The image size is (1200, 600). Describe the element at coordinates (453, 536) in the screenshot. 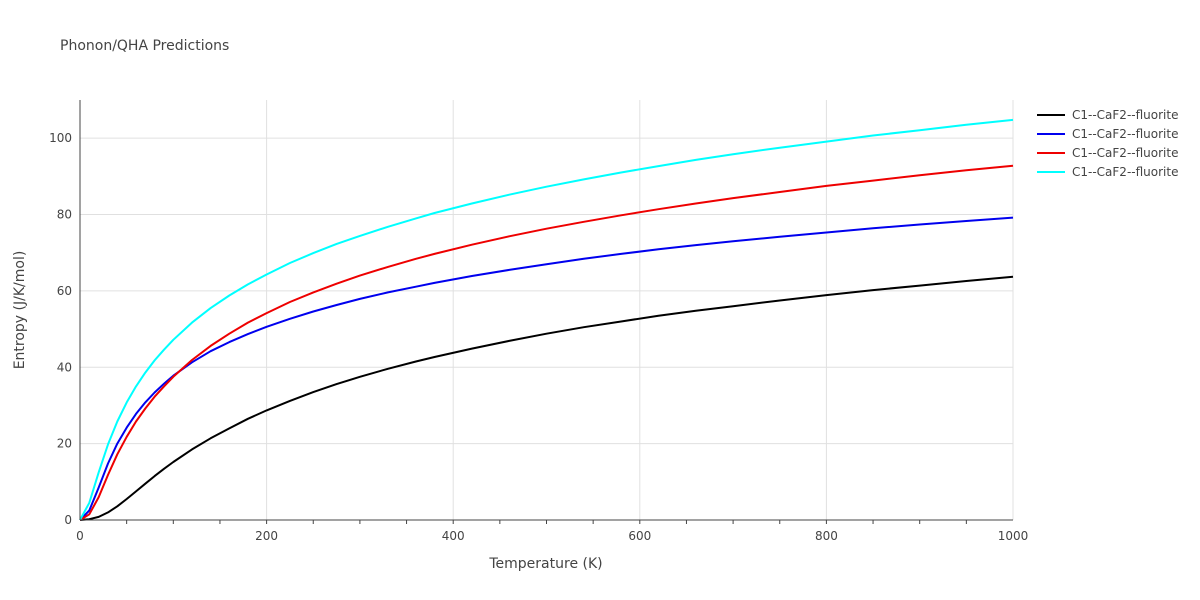

I see `x-tick-label: 400` at that location.